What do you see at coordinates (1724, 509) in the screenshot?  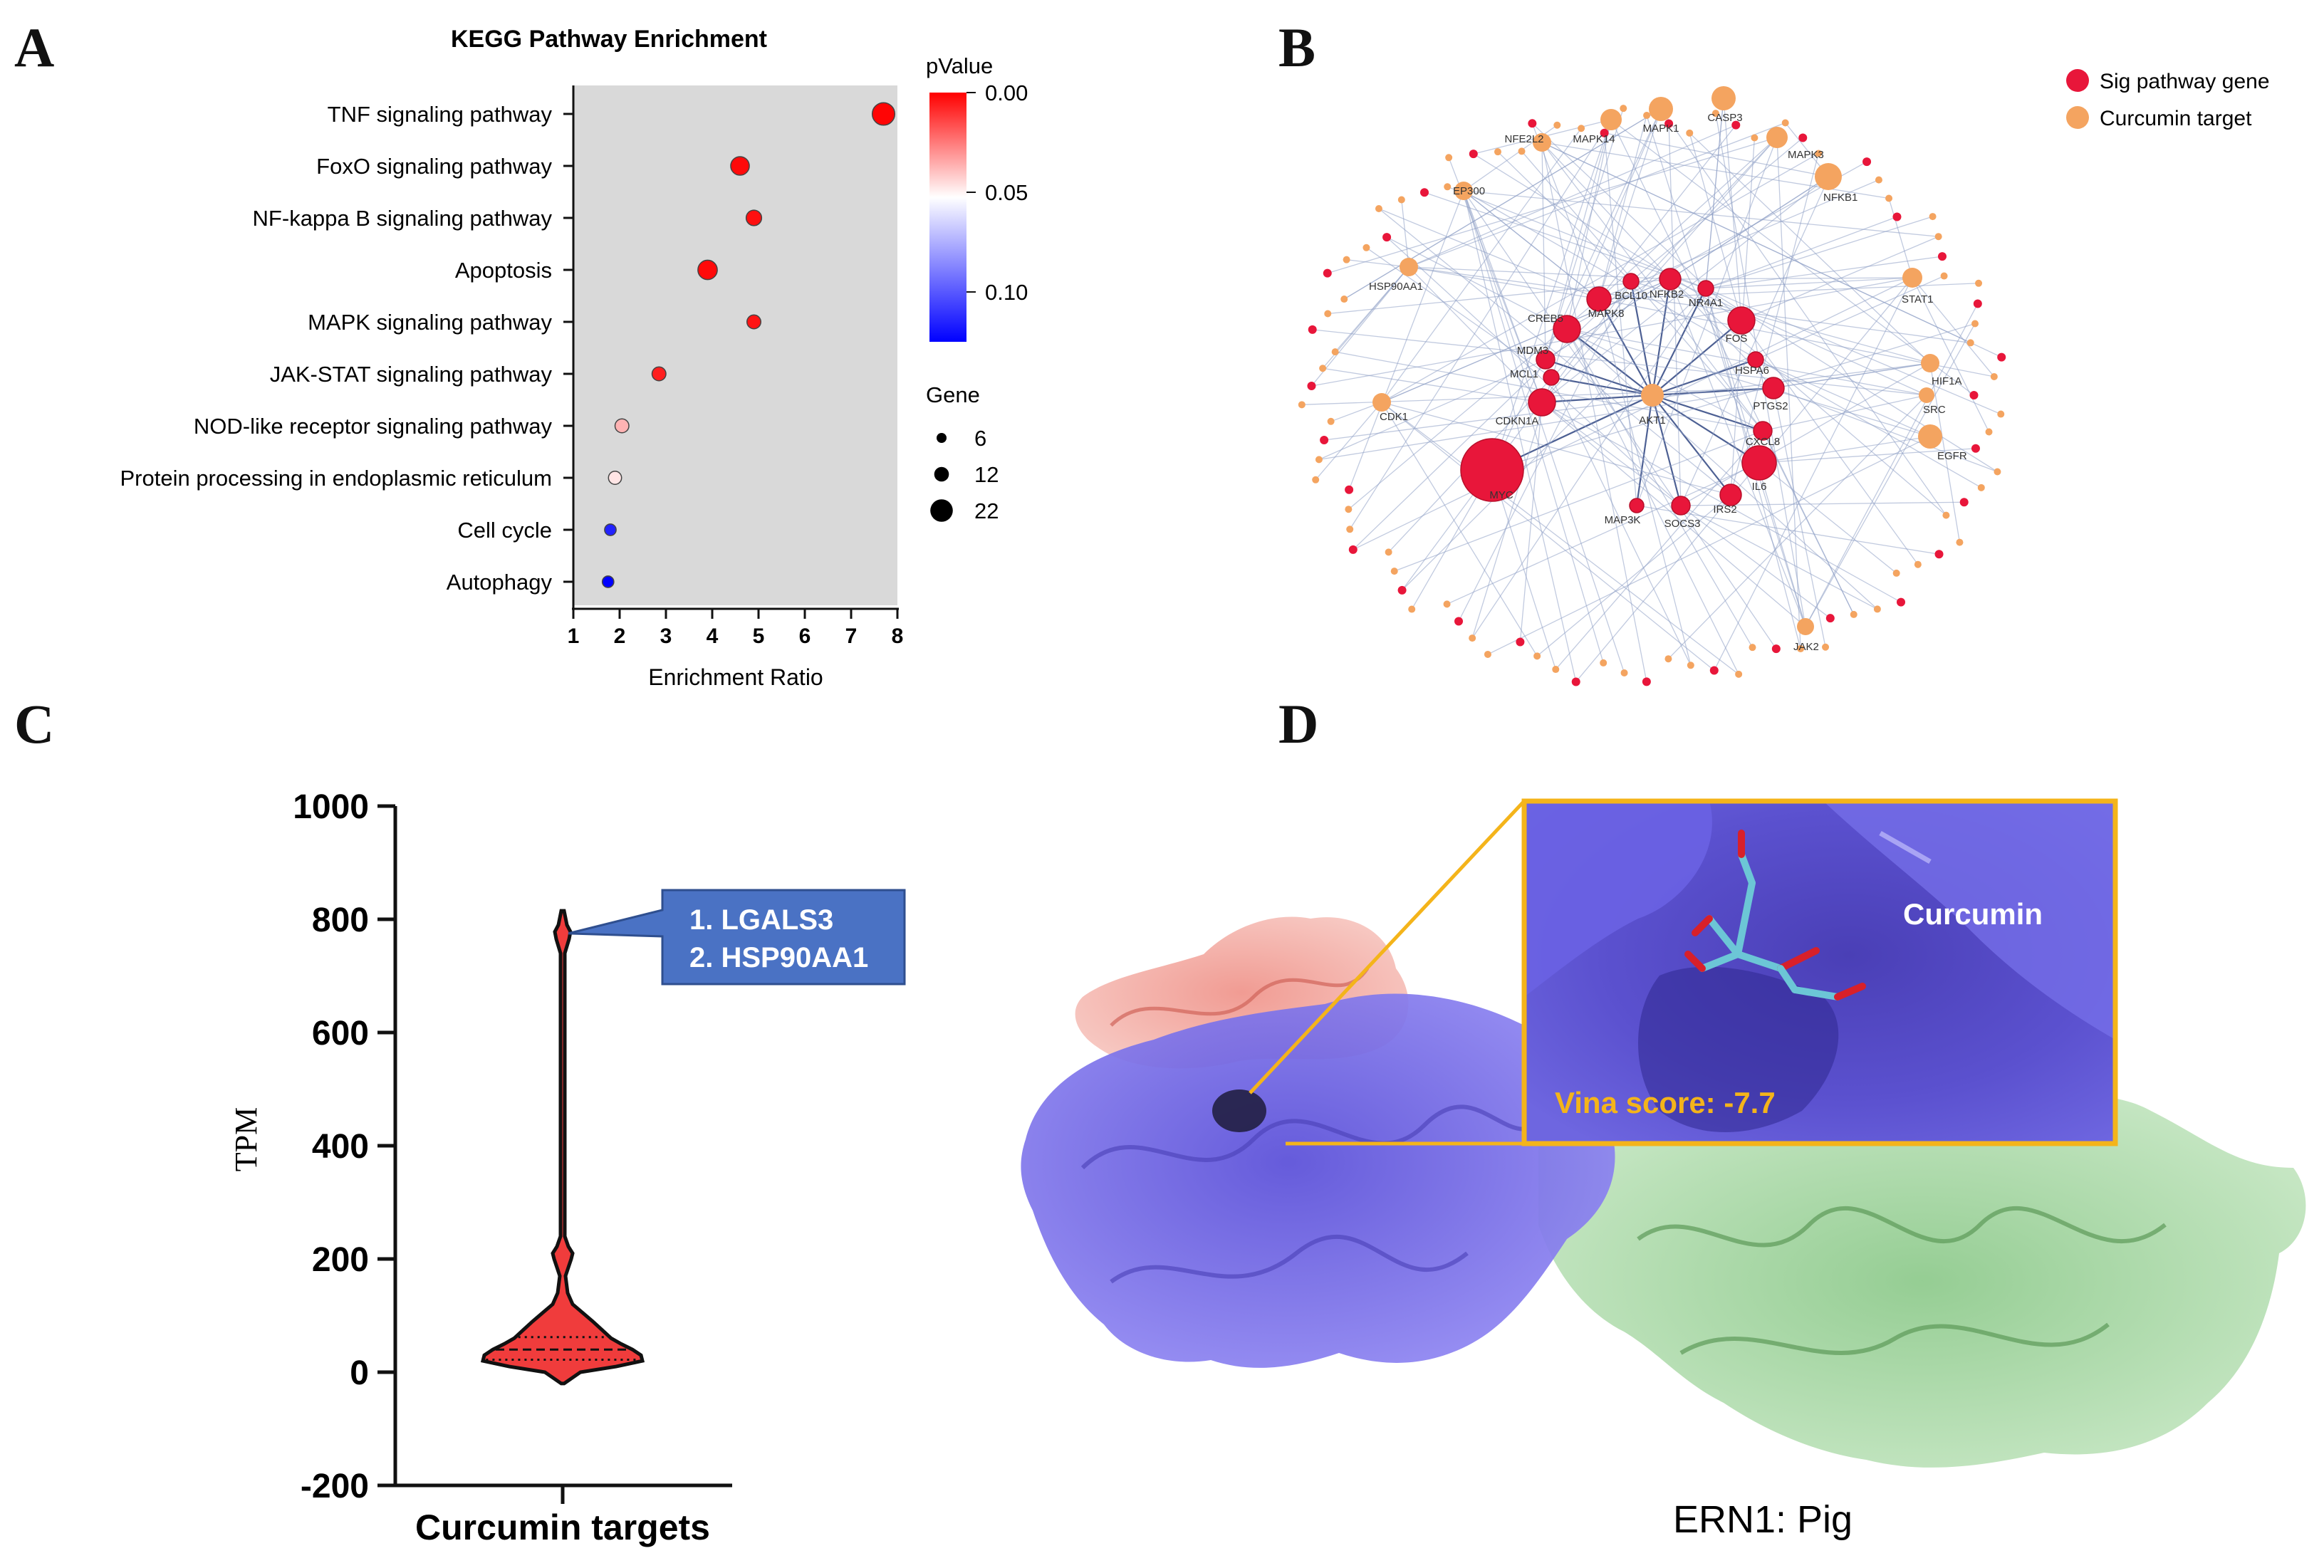 I see `sig-gene-label: IRS2` at bounding box center [1724, 509].